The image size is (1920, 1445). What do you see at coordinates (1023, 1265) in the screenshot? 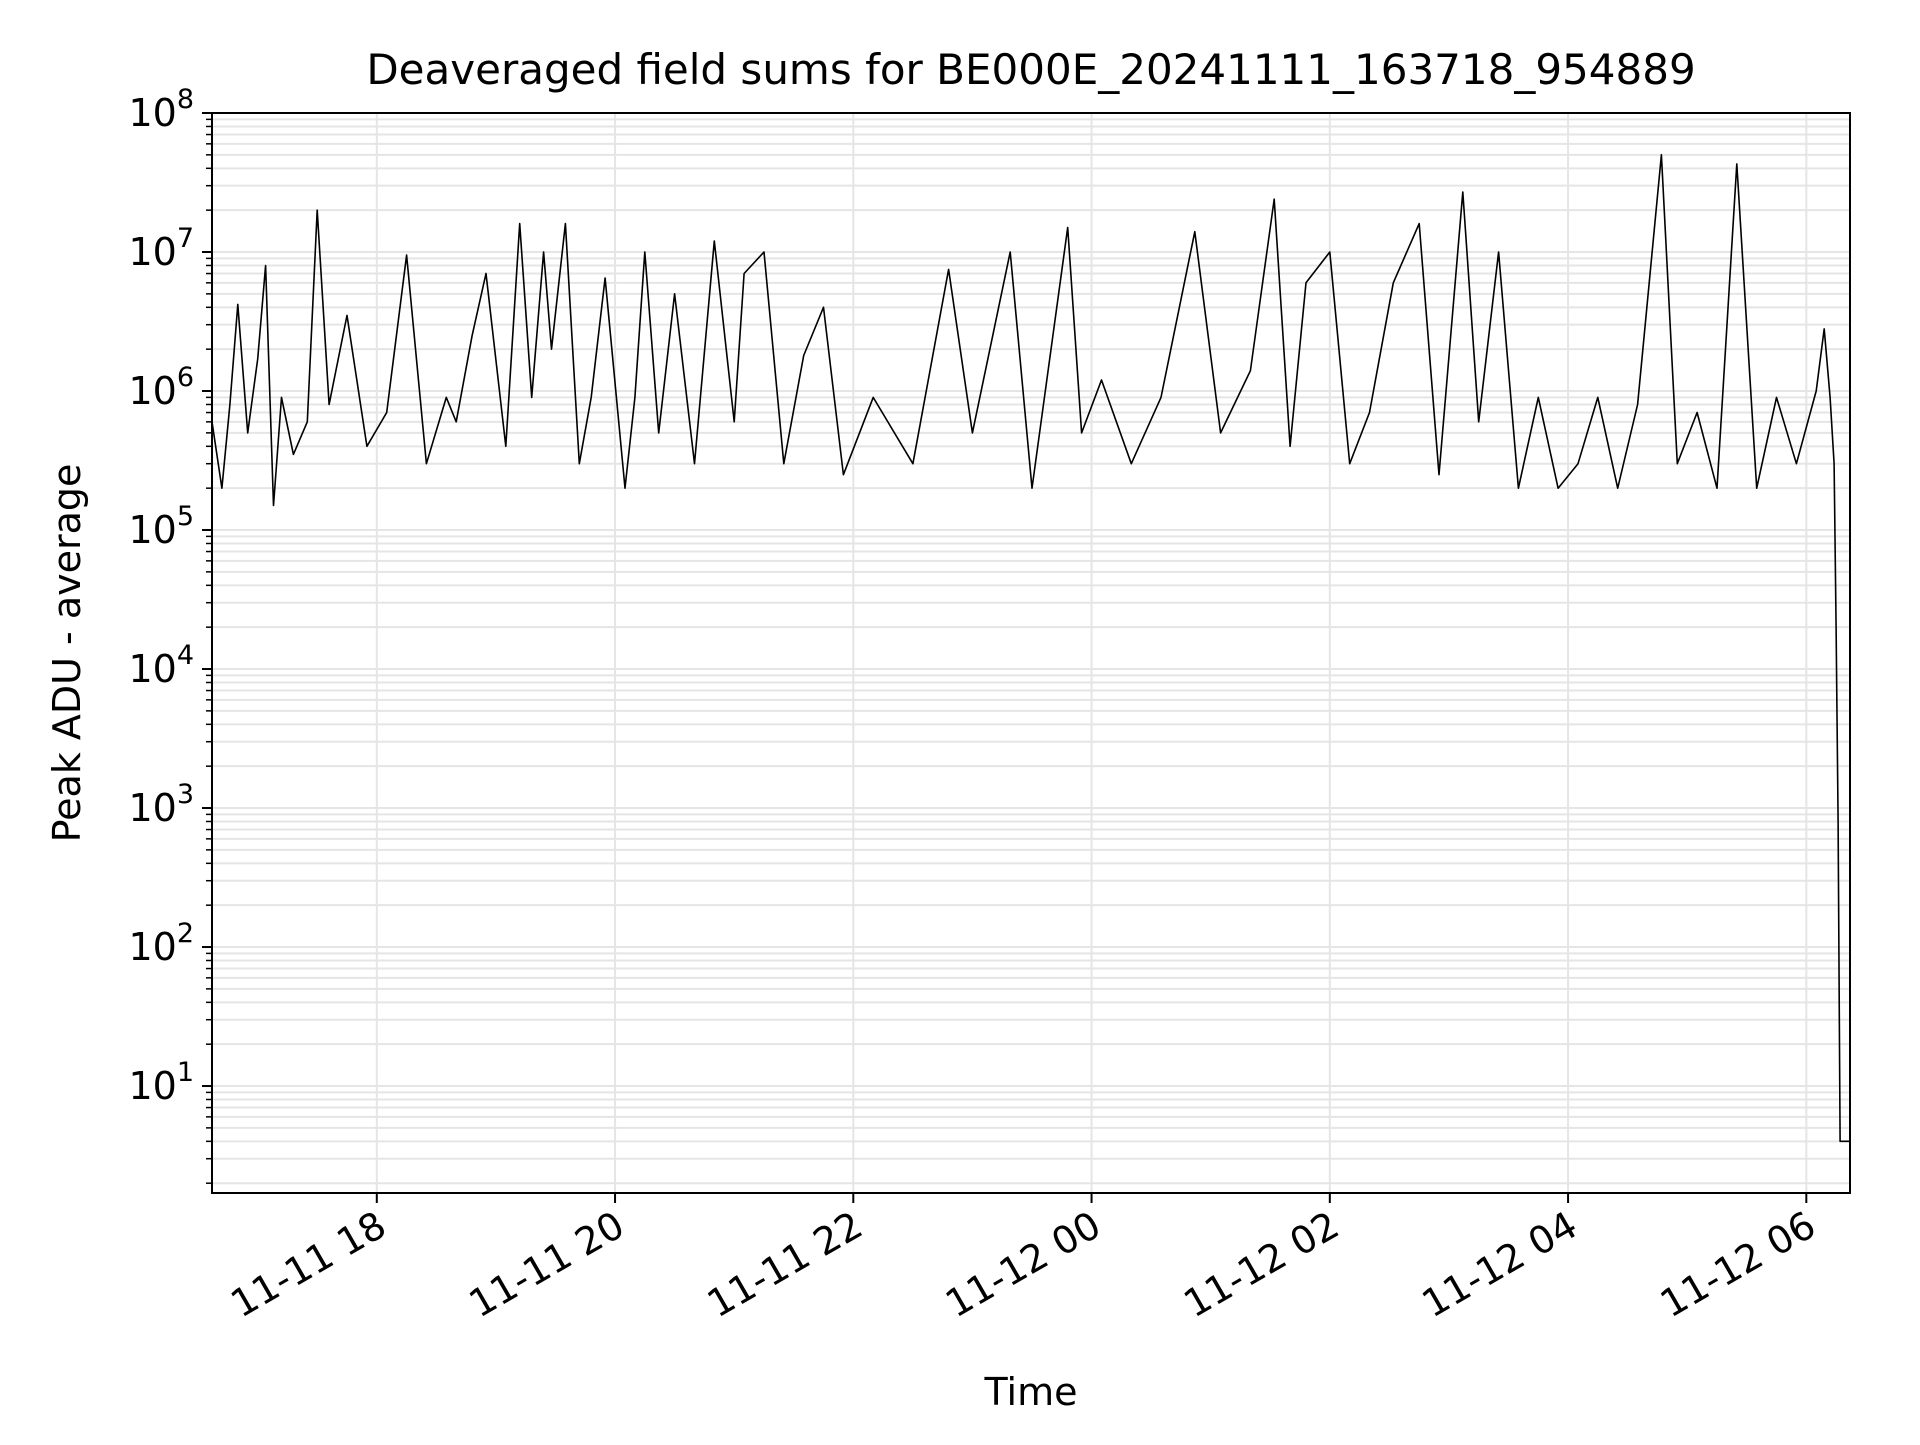
I see `x-tick-label: 11-12 00` at bounding box center [1023, 1265].